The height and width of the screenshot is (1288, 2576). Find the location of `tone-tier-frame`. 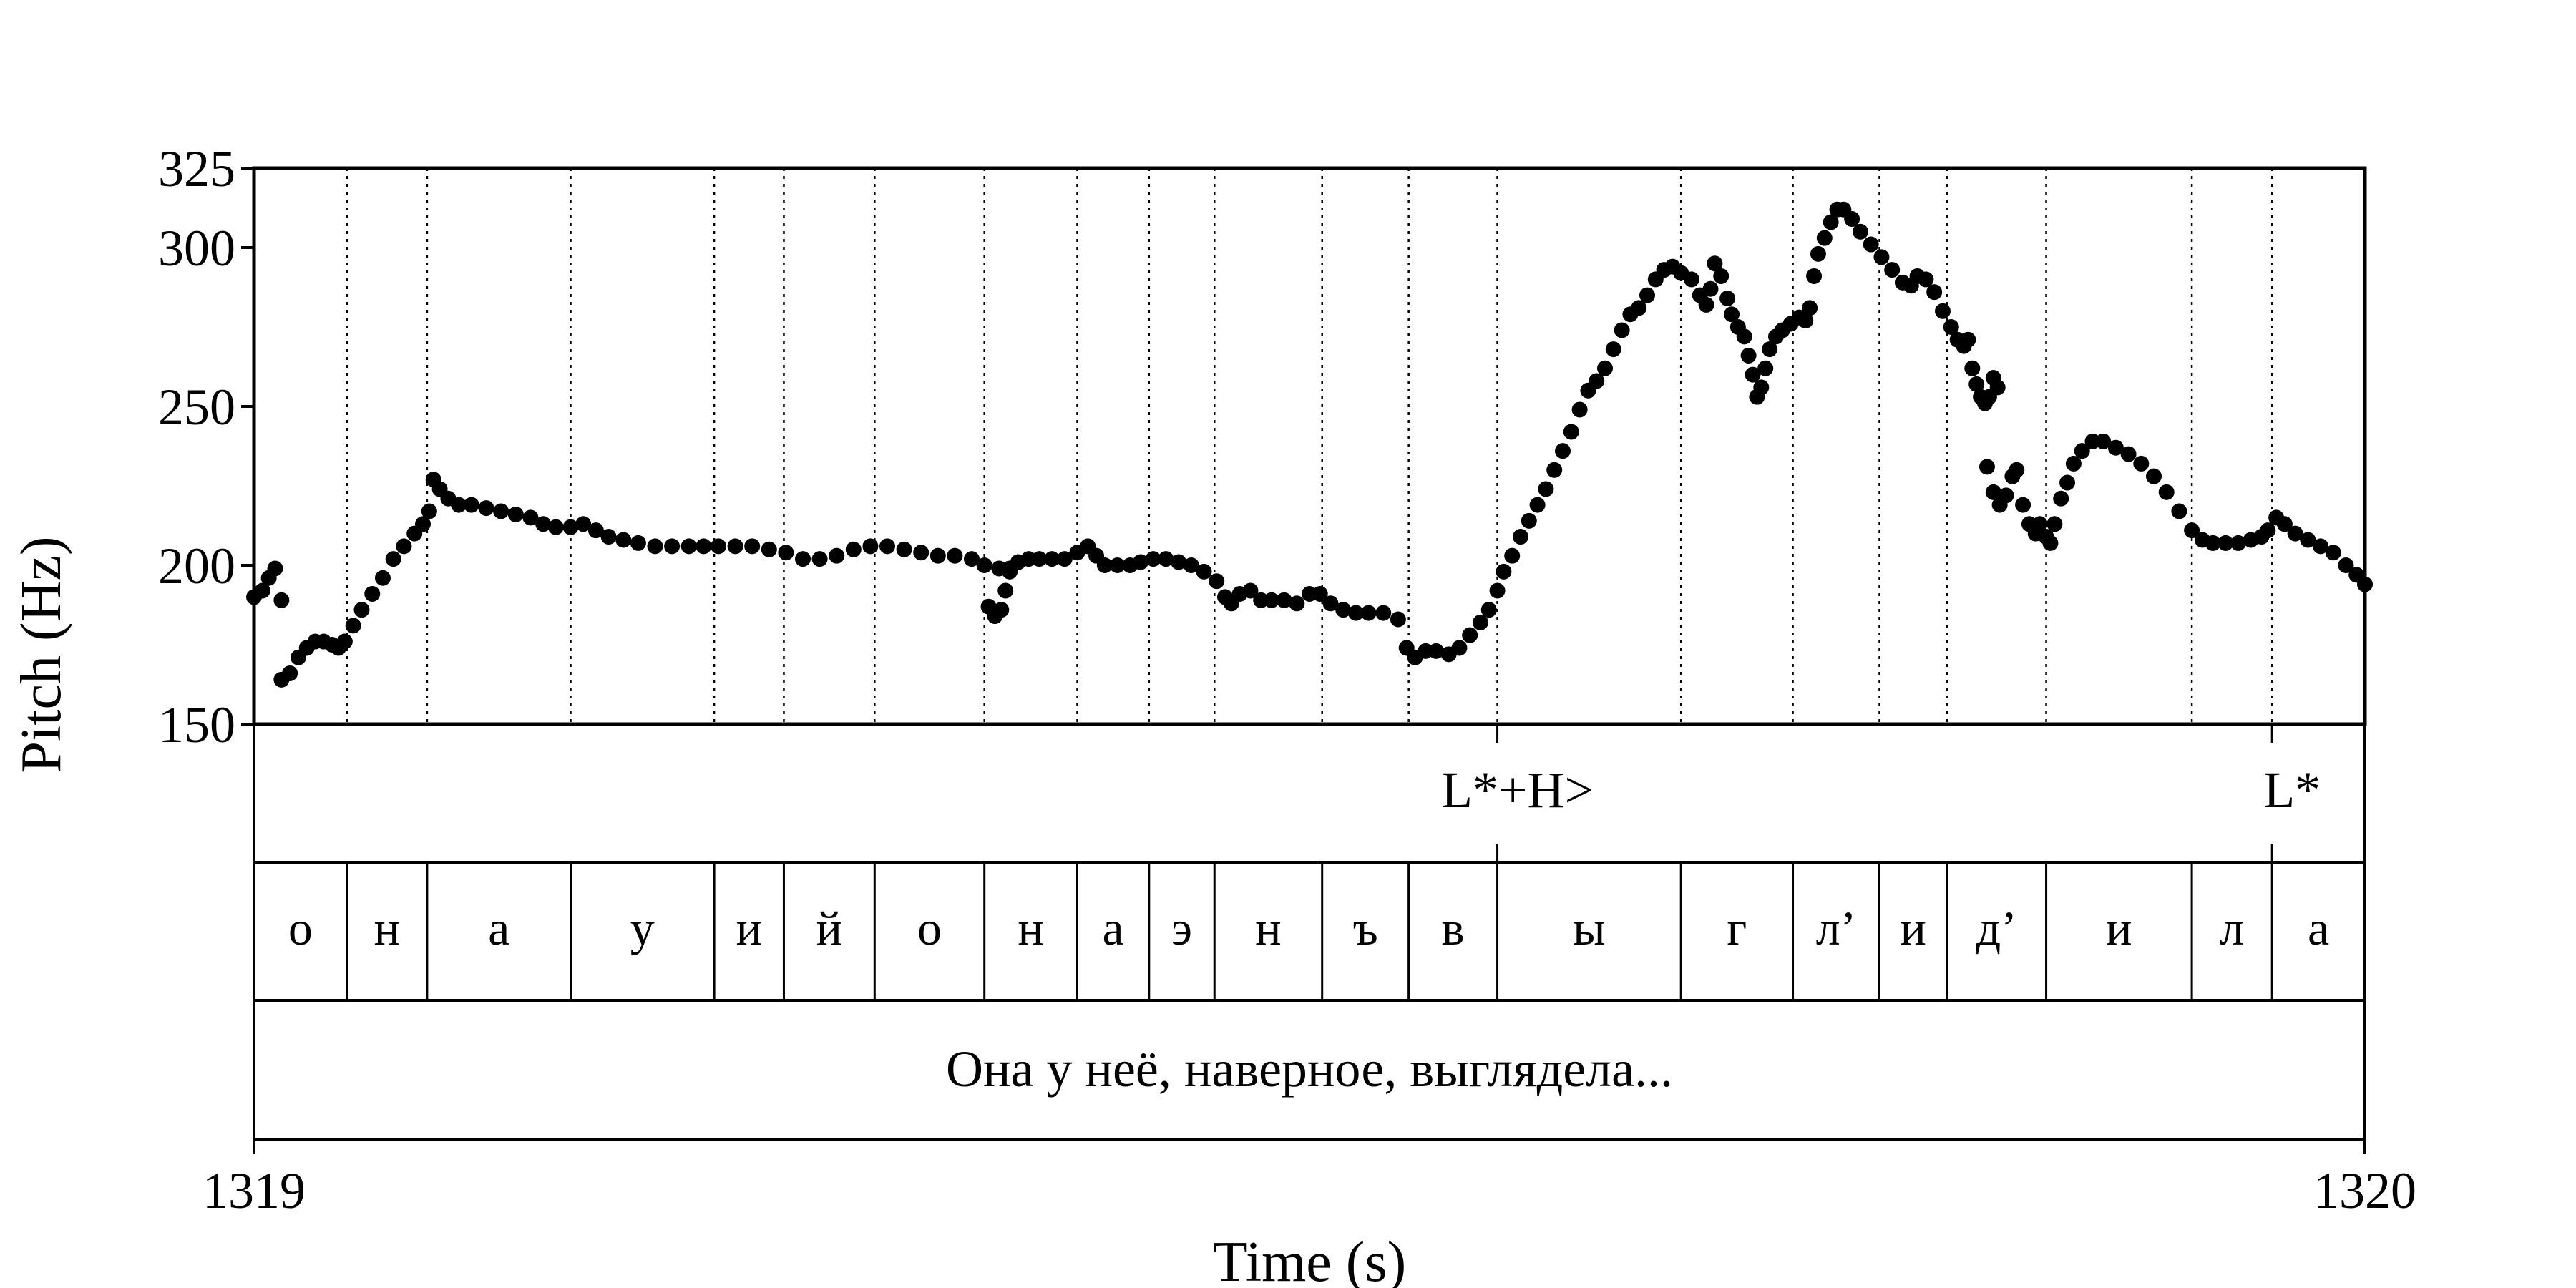

tone-tier-frame is located at coordinates (1309, 793).